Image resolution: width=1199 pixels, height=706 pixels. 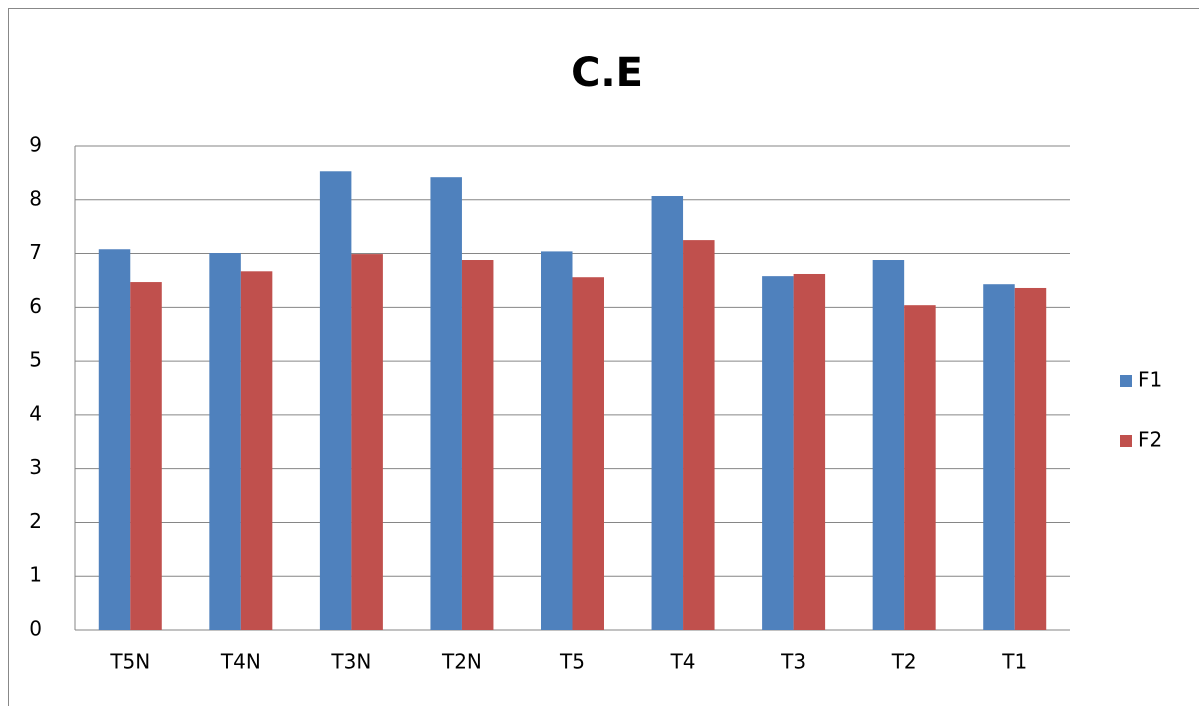 What do you see at coordinates (1014, 662) in the screenshot?
I see `x-tick-label: T1` at bounding box center [1014, 662].